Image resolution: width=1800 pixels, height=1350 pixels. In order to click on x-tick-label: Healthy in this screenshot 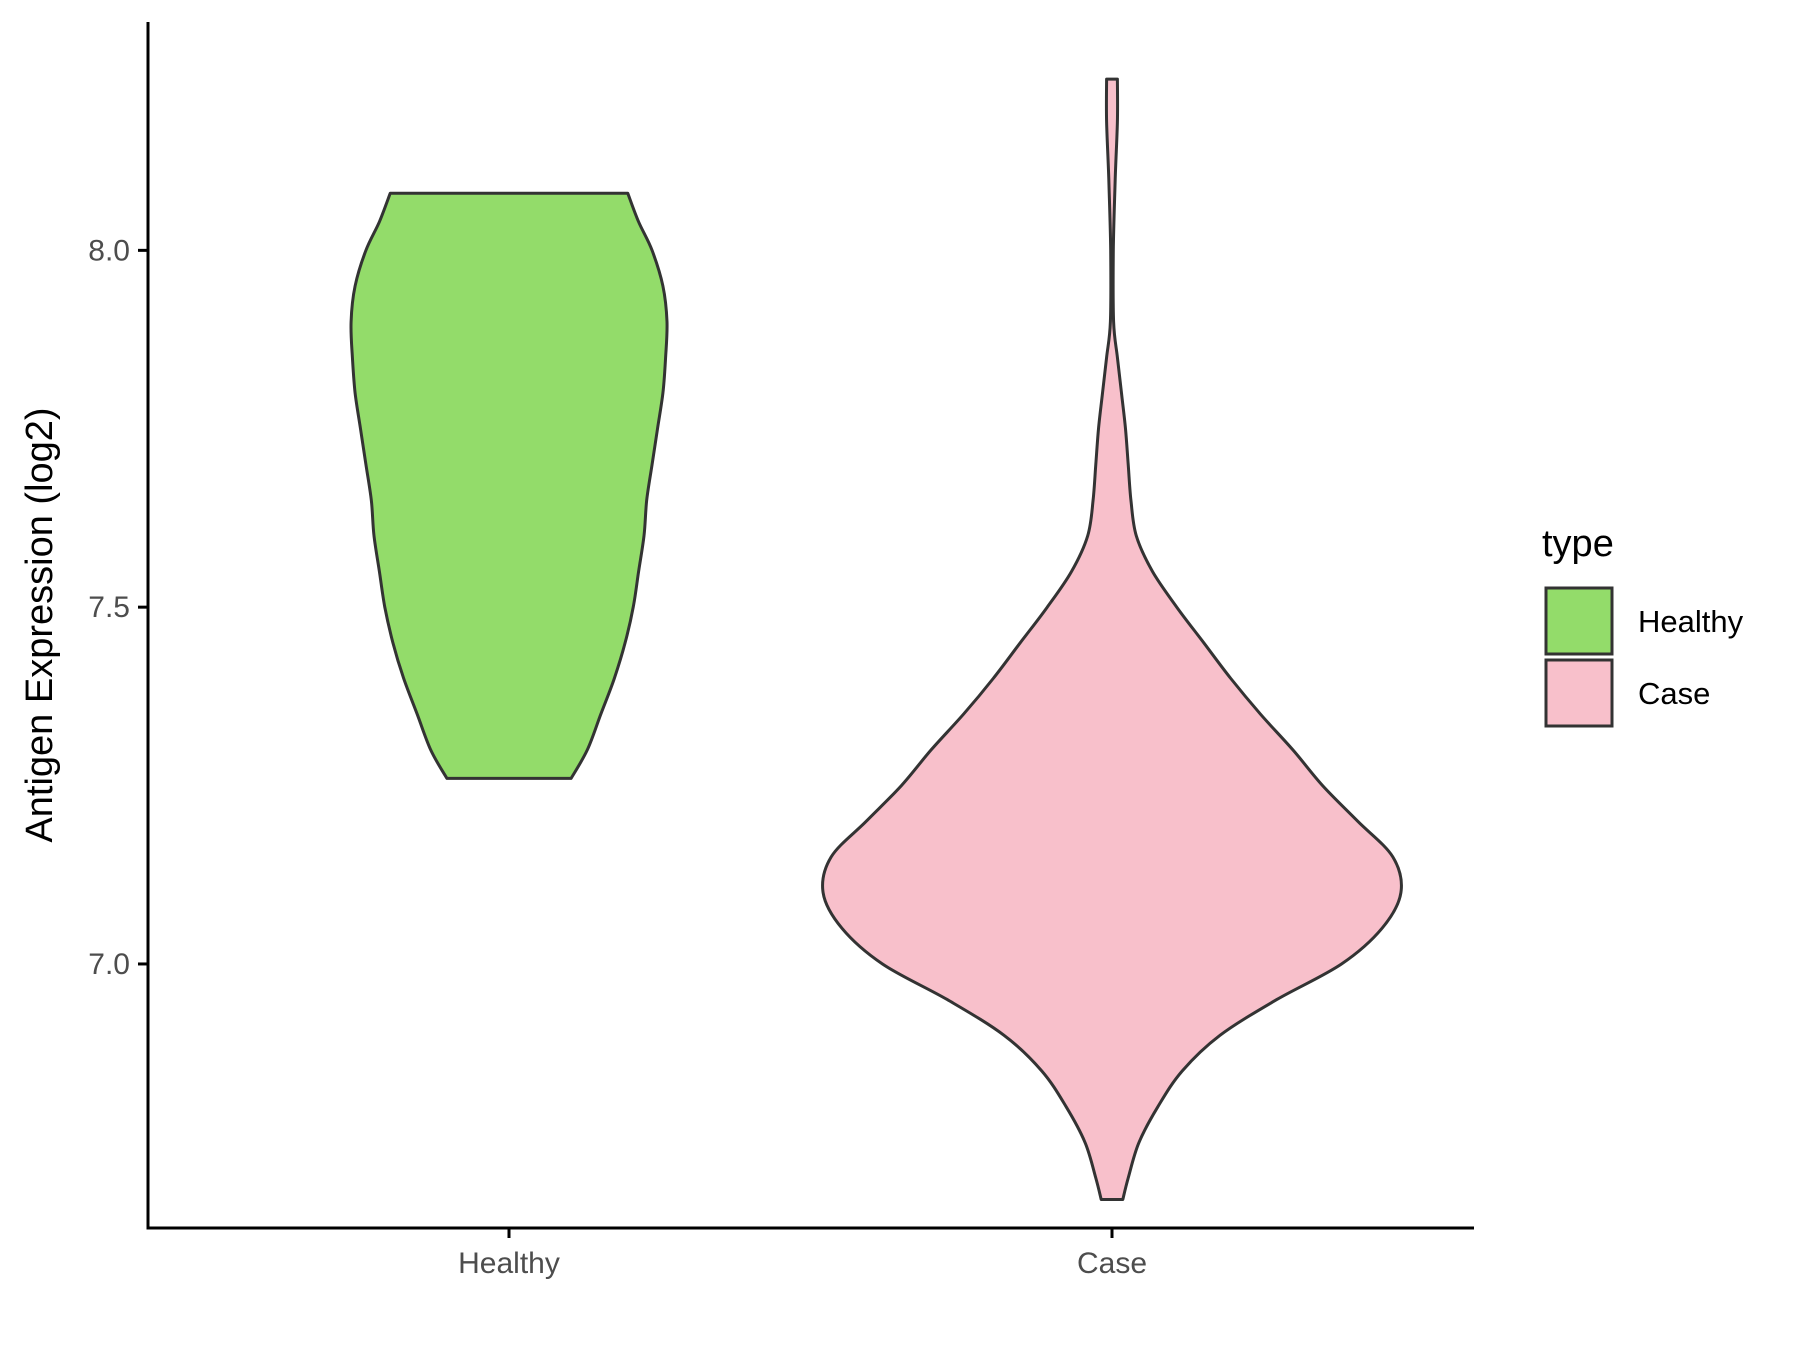, I will do `click(509, 1263)`.